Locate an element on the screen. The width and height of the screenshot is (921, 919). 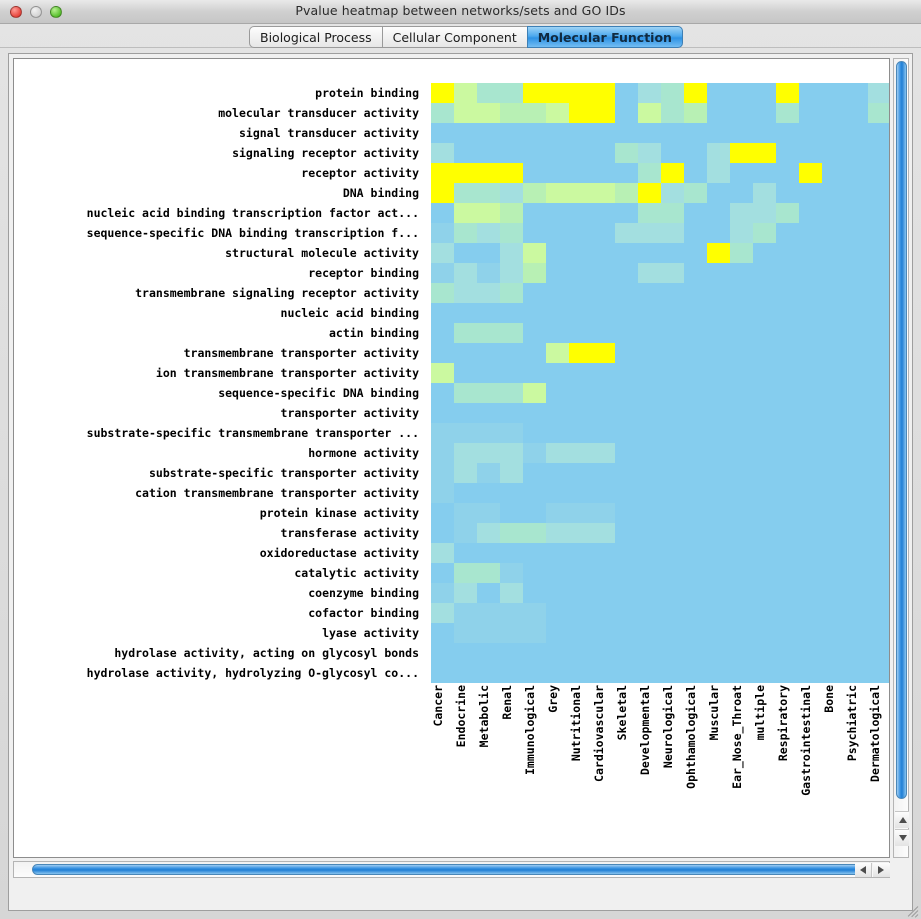
maximize-button is located at coordinates (56, 12).